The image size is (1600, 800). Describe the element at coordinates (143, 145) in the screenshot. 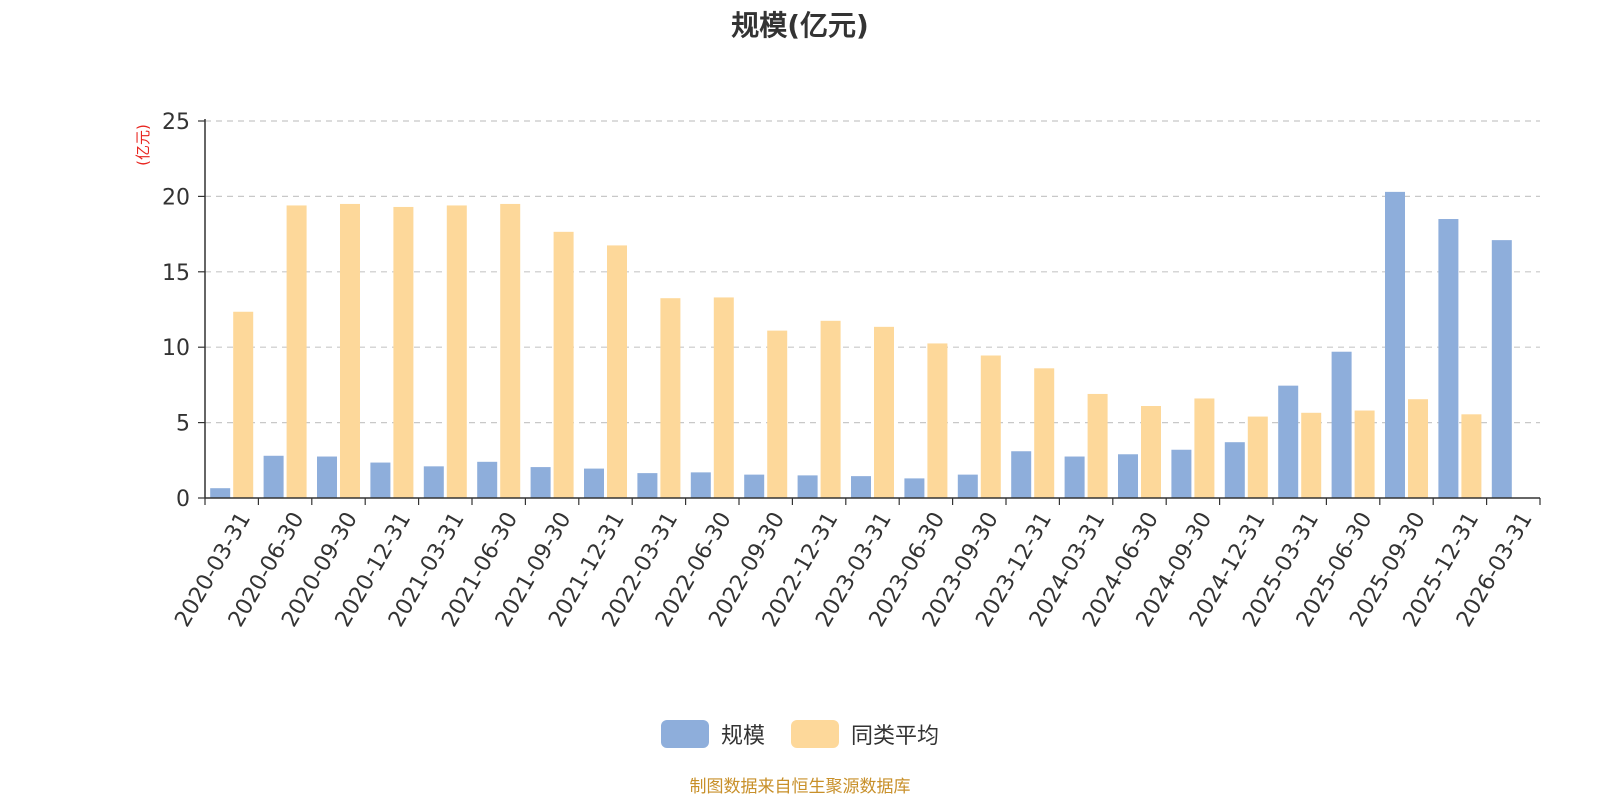

I see `y-axis-label: (亿元)` at that location.